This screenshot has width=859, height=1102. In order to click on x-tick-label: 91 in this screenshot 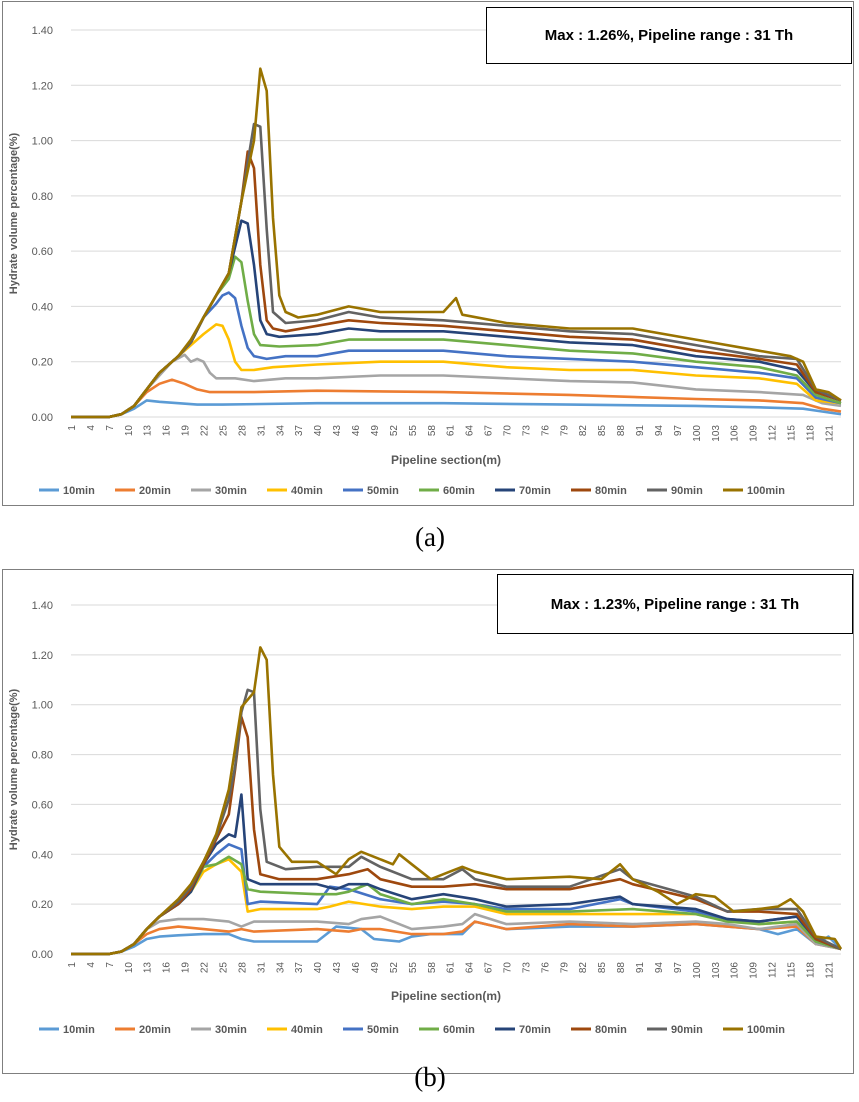, I will do `click(640, 431)`.